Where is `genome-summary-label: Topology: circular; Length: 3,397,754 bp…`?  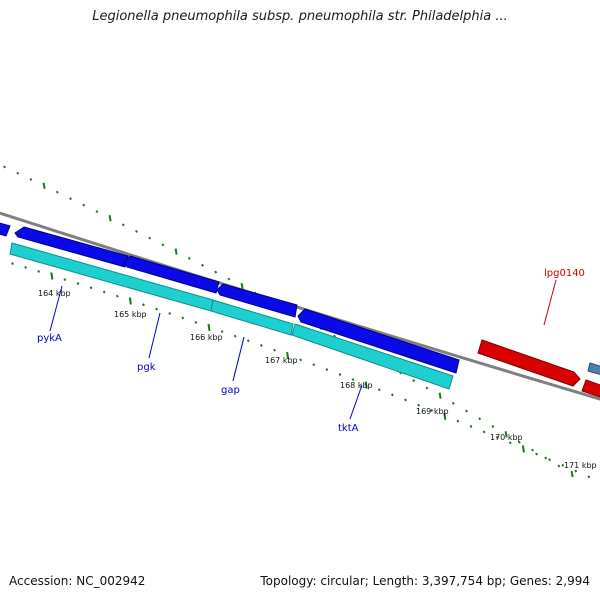 genome-summary-label: Topology: circular; Length: 3,397,754 bp… is located at coordinates (425, 581).